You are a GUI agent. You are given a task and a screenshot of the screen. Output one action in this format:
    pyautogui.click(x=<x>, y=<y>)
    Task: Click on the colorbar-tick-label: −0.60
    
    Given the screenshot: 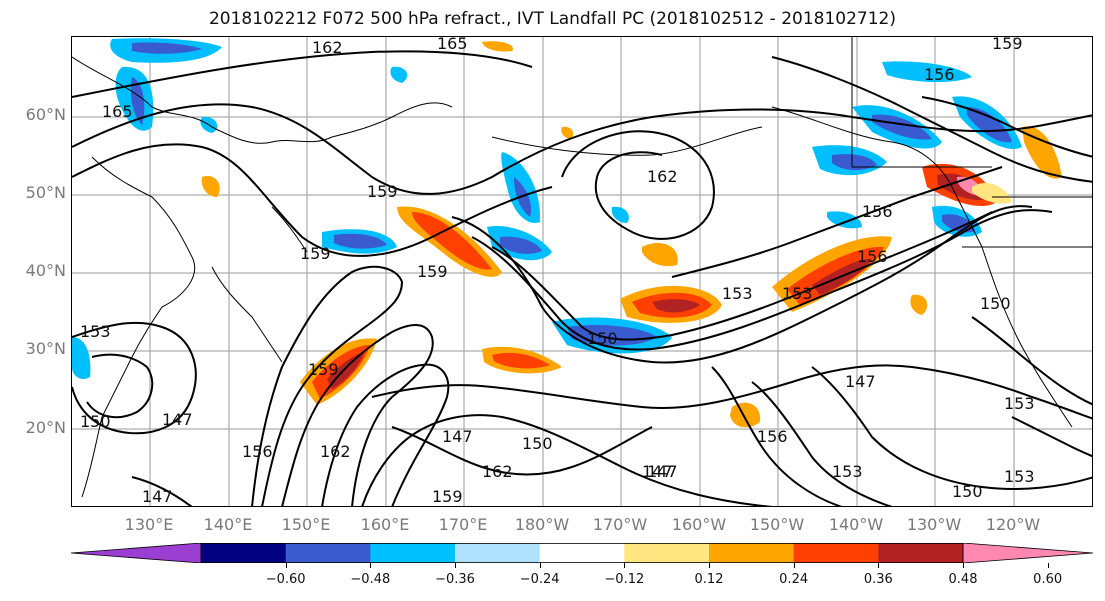 What is the action you would take?
    pyautogui.click(x=285, y=579)
    